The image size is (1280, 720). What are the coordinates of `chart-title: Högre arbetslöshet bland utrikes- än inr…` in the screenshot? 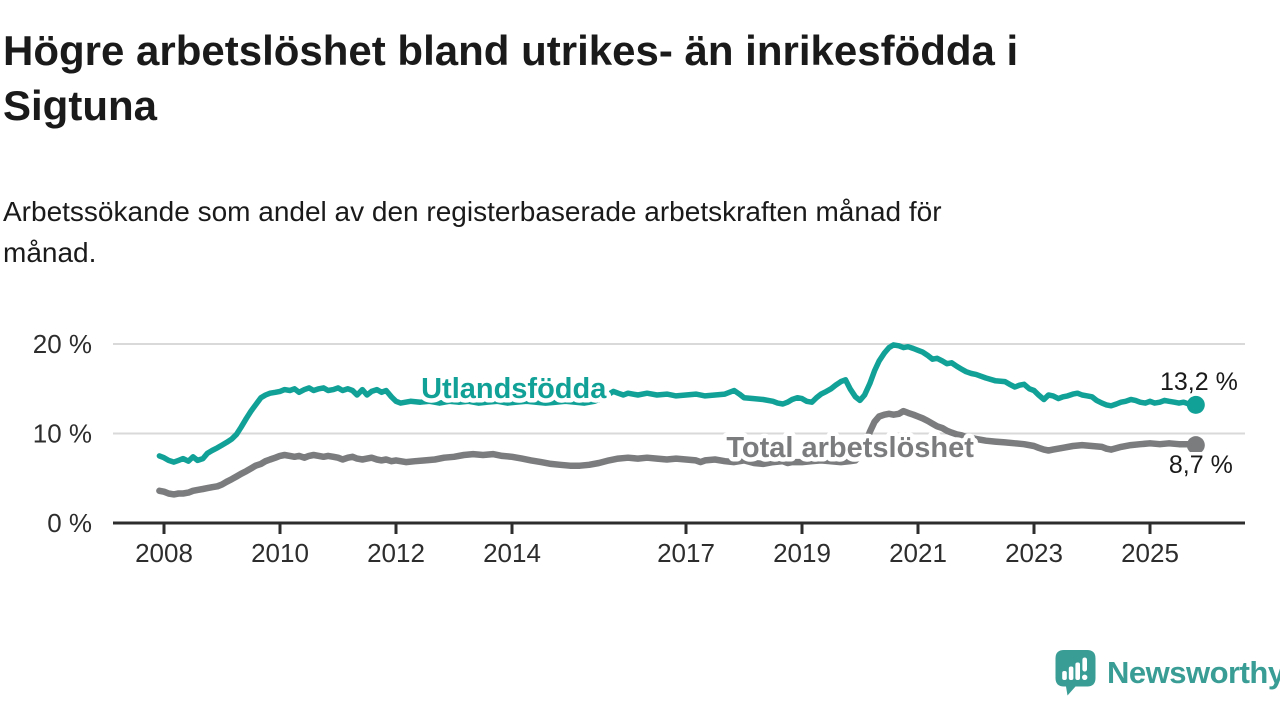 It's located at (593, 78).